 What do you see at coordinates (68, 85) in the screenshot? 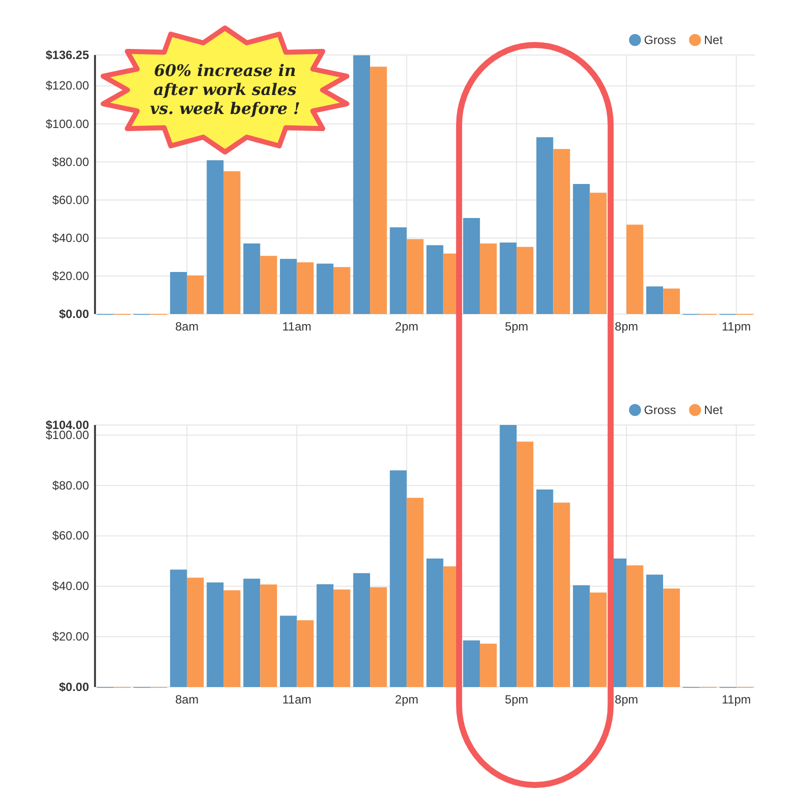
I see `y-tick-label: $120.00` at bounding box center [68, 85].